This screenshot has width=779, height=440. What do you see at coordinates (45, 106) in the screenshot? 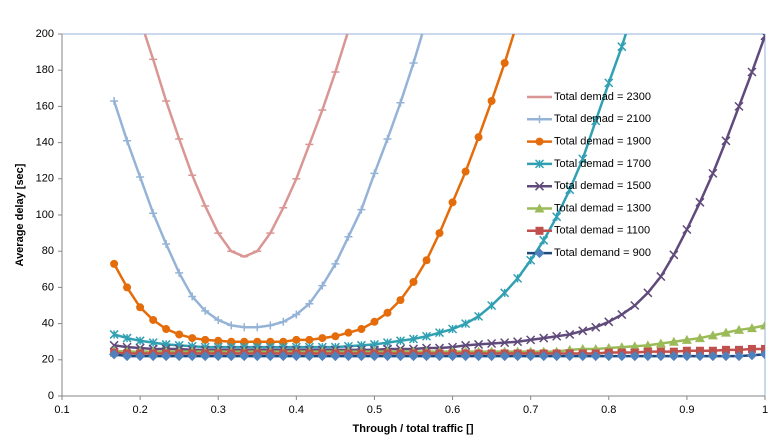
I see `y-tick-label: 160` at bounding box center [45, 106].